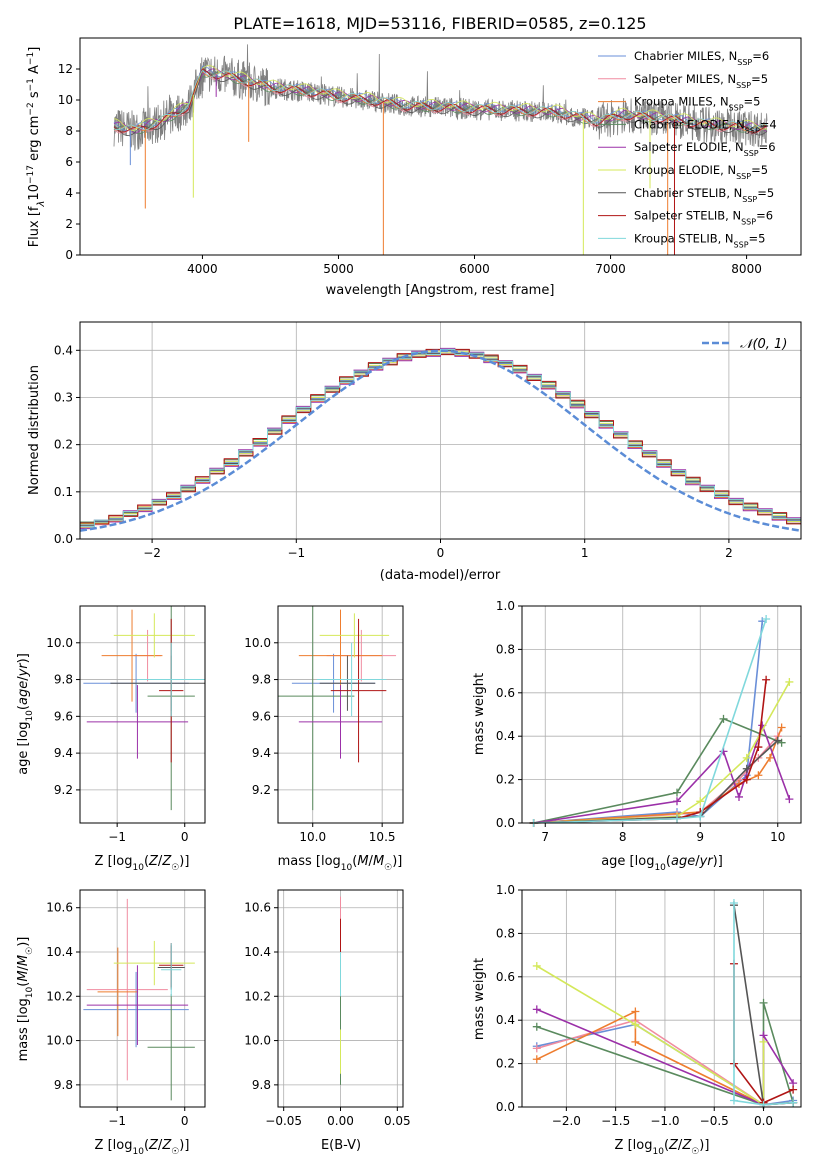 This screenshot has width=819, height=1170. I want to click on weight-marker-salpeter_miles, so click(536, 1048).